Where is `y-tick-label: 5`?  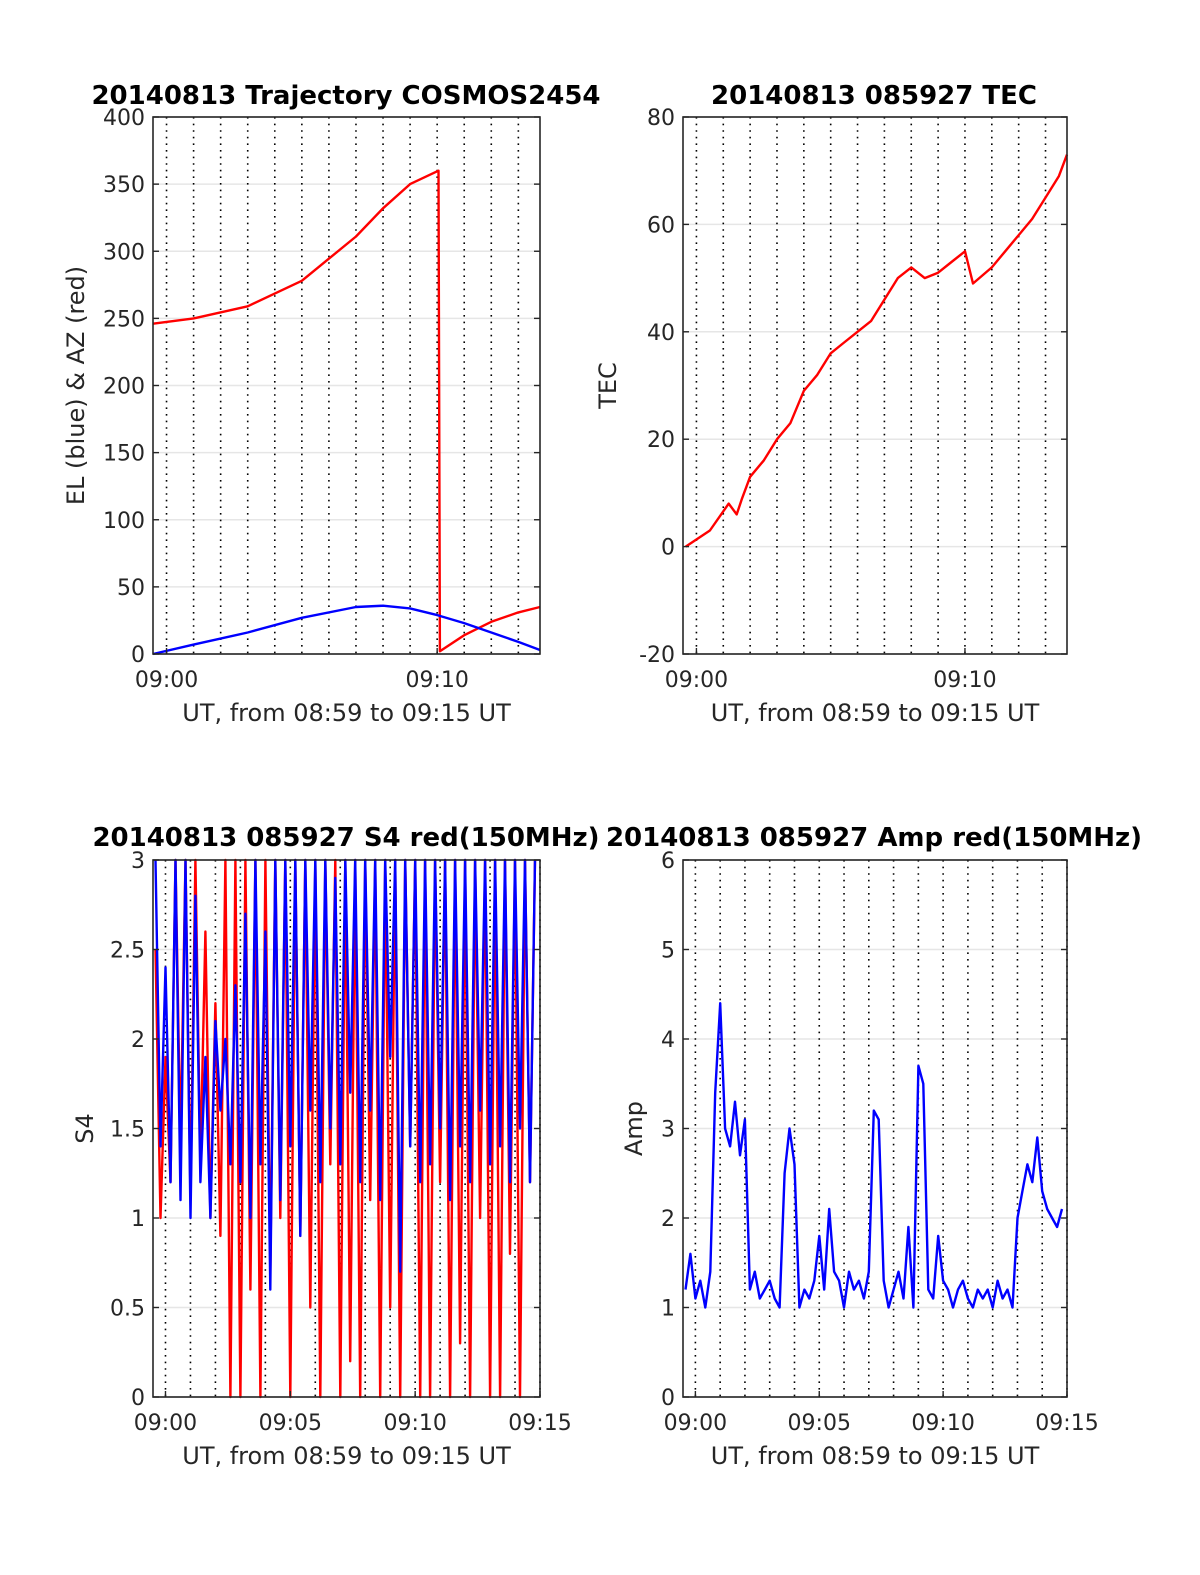
y-tick-label: 5 is located at coordinates (668, 951).